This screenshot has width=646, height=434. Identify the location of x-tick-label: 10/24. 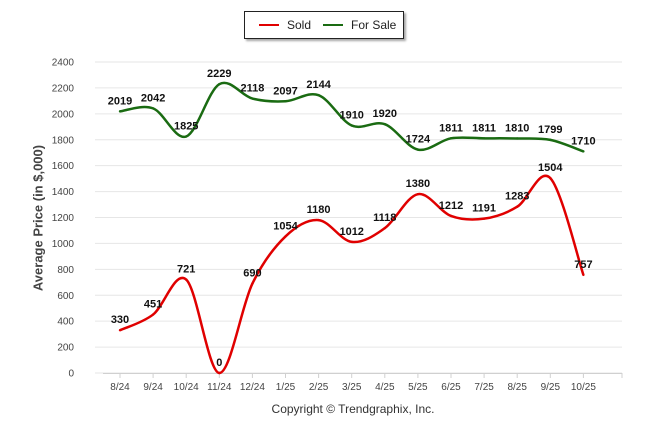
(186, 387).